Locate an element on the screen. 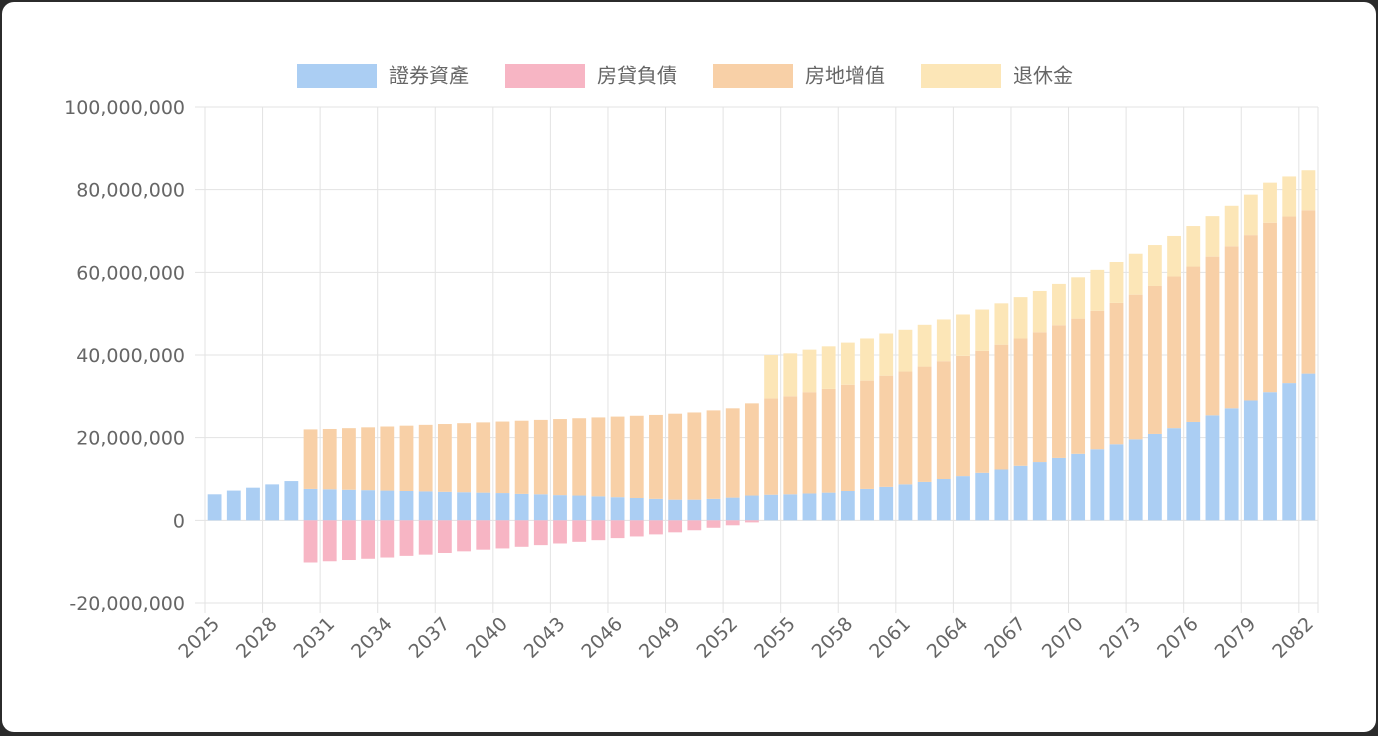  x-tick-label: 2052 is located at coordinates (717, 638).